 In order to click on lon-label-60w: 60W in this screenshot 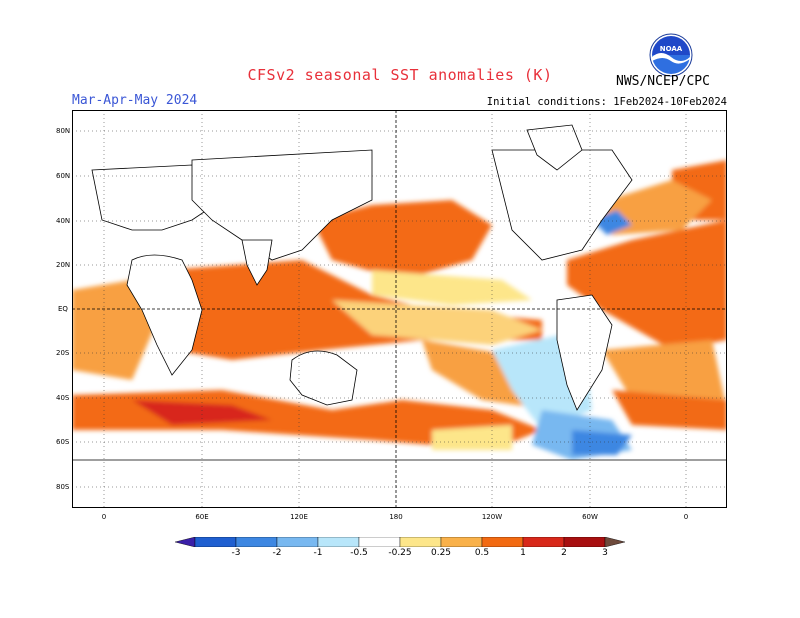, I will do `click(590, 517)`.